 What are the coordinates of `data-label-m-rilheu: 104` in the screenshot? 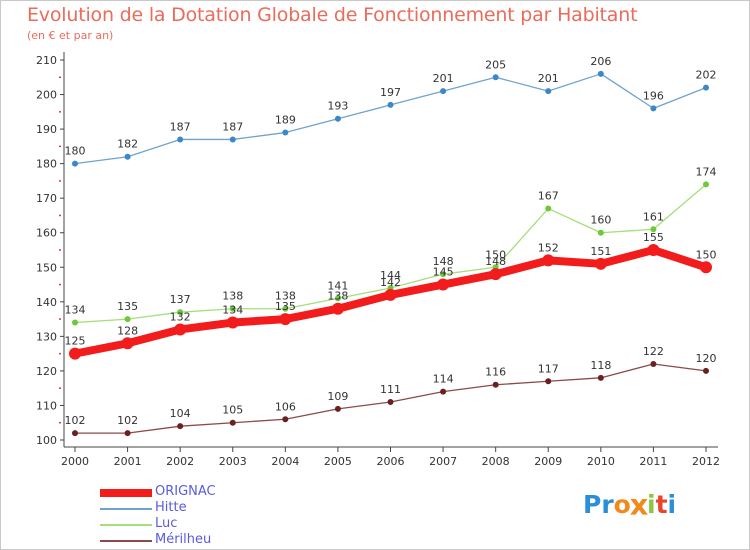 It's located at (180, 413).